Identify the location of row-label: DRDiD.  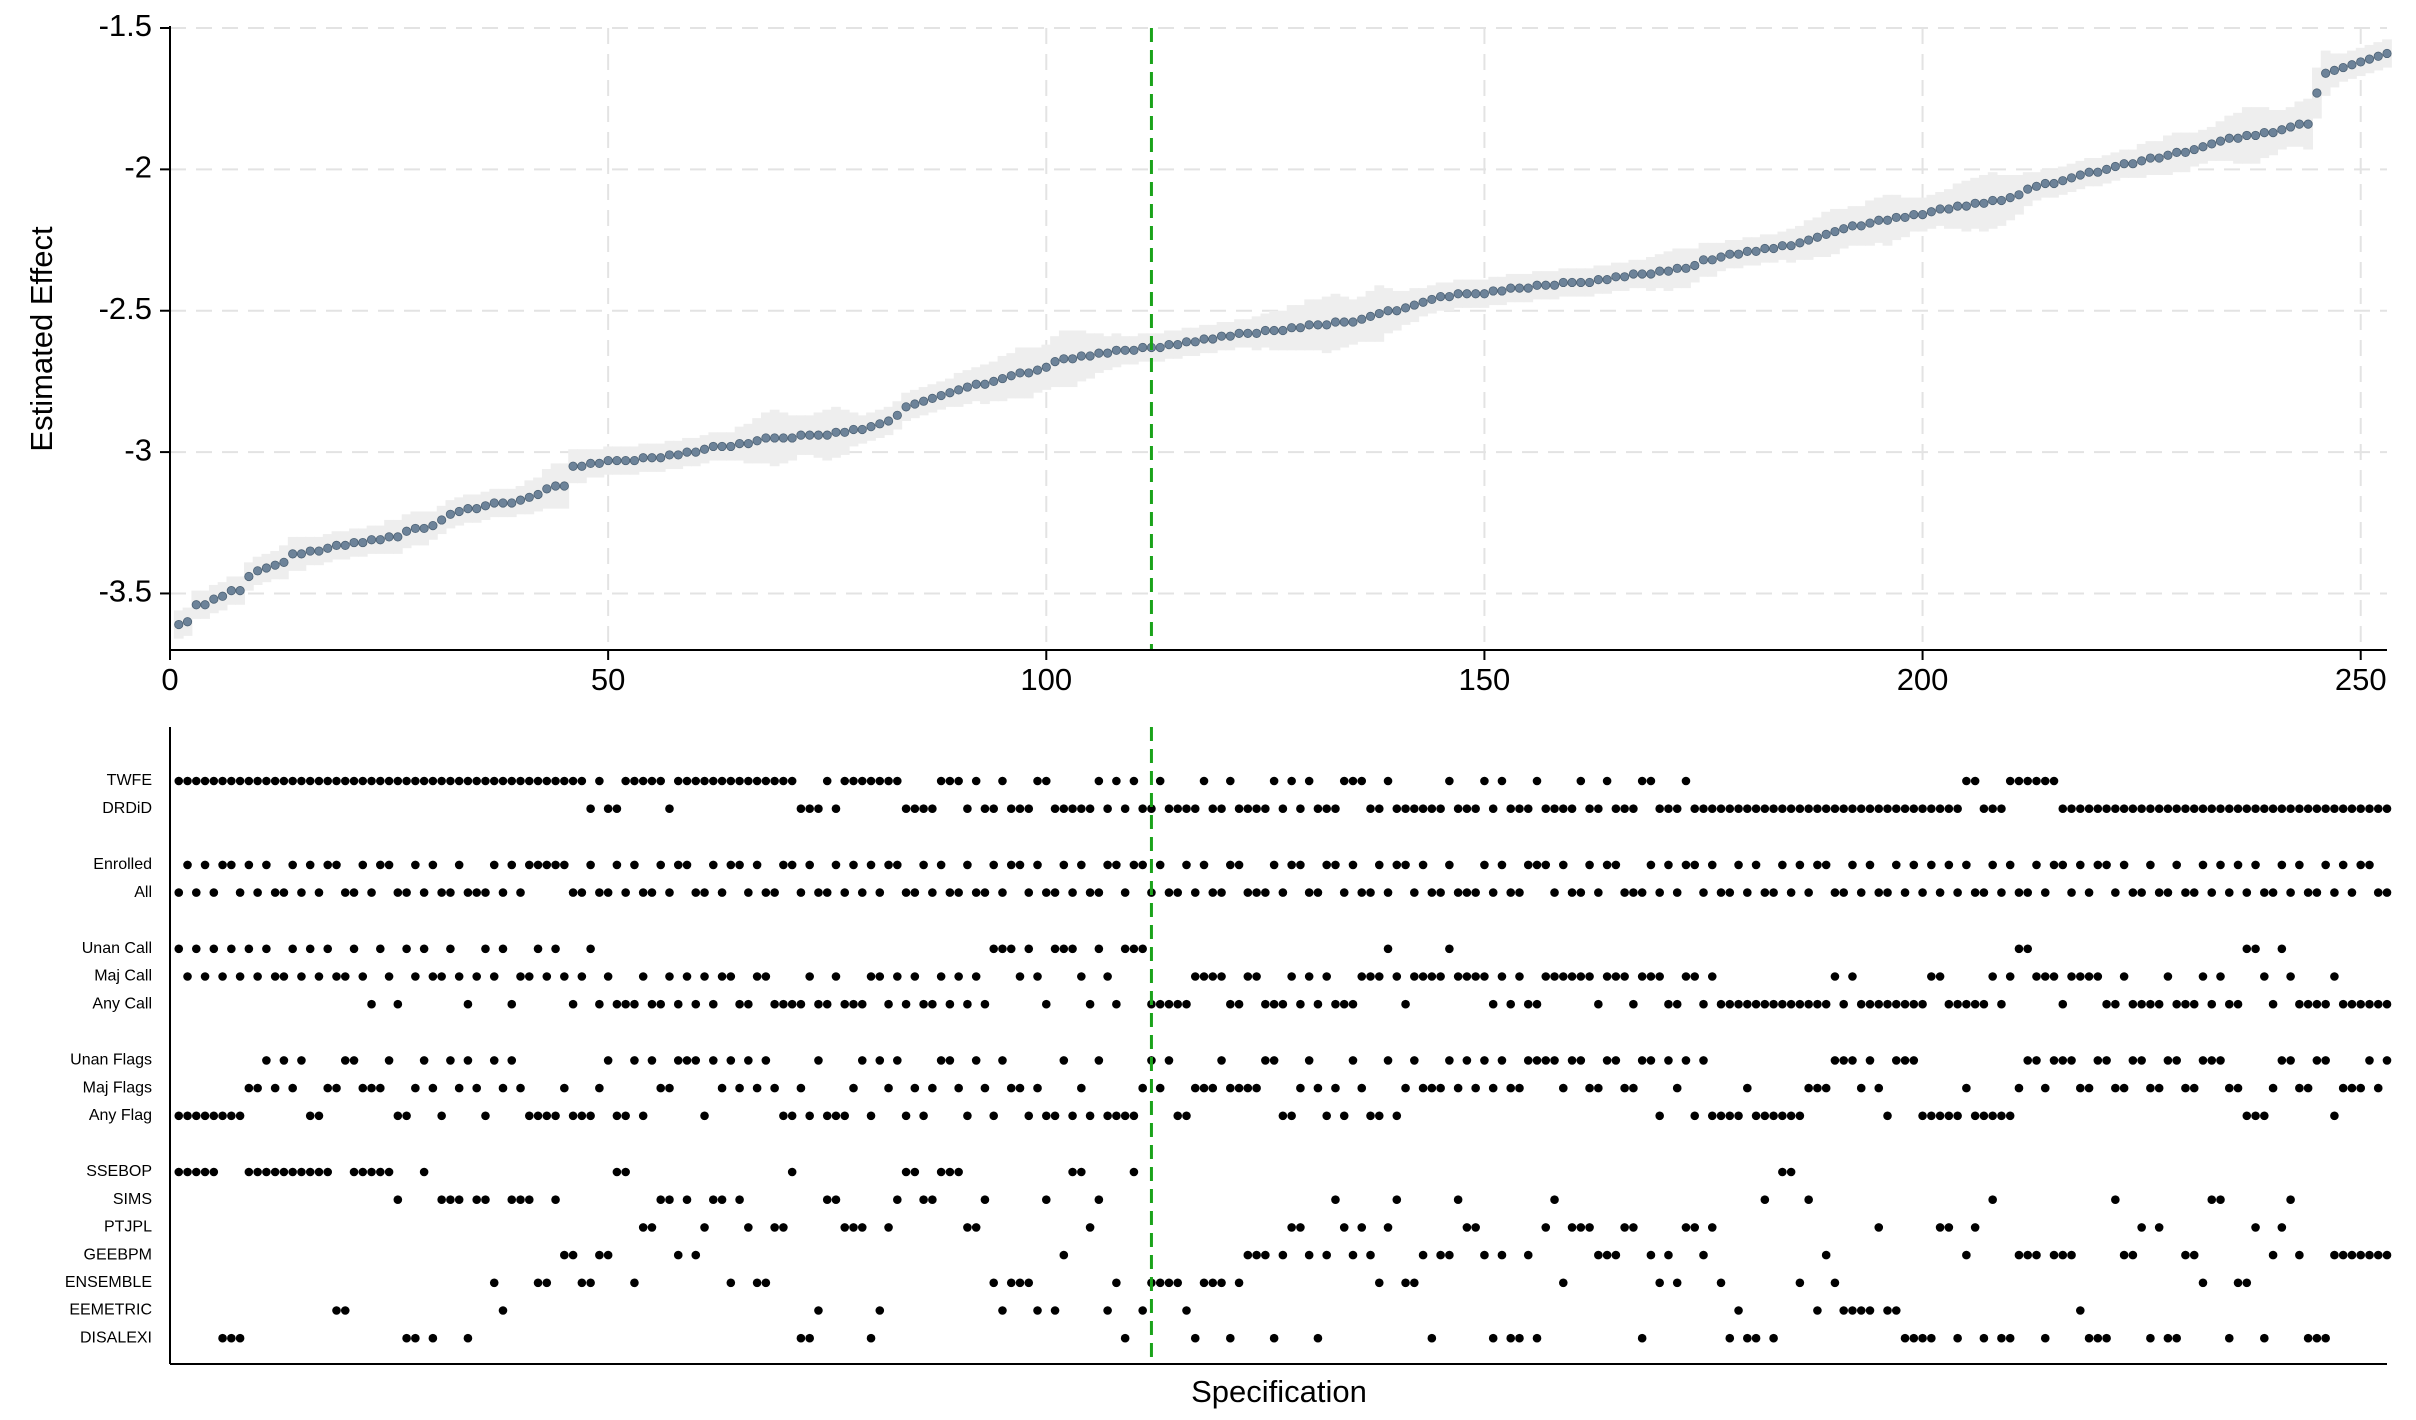
(127, 808).